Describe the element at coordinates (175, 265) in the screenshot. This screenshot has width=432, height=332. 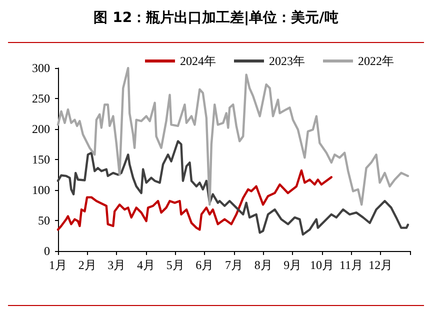
I see `x-tick-label: 5月` at that location.